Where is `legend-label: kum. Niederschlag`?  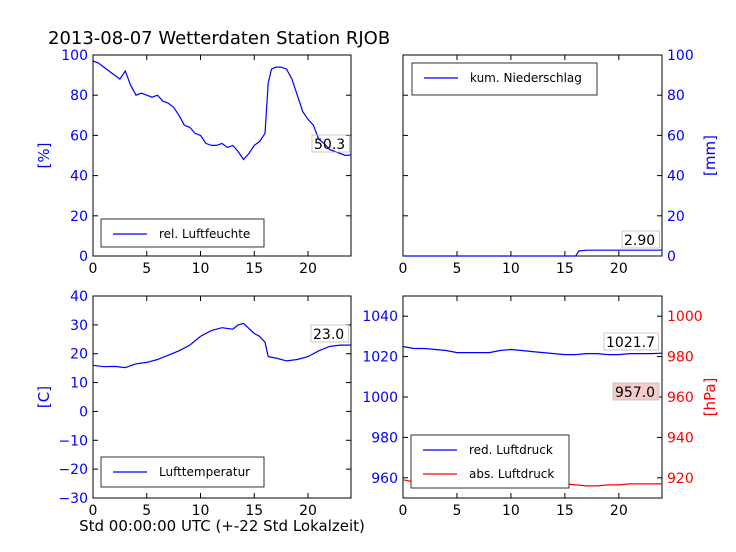
legend-label: kum. Niederschlag is located at coordinates (526, 78).